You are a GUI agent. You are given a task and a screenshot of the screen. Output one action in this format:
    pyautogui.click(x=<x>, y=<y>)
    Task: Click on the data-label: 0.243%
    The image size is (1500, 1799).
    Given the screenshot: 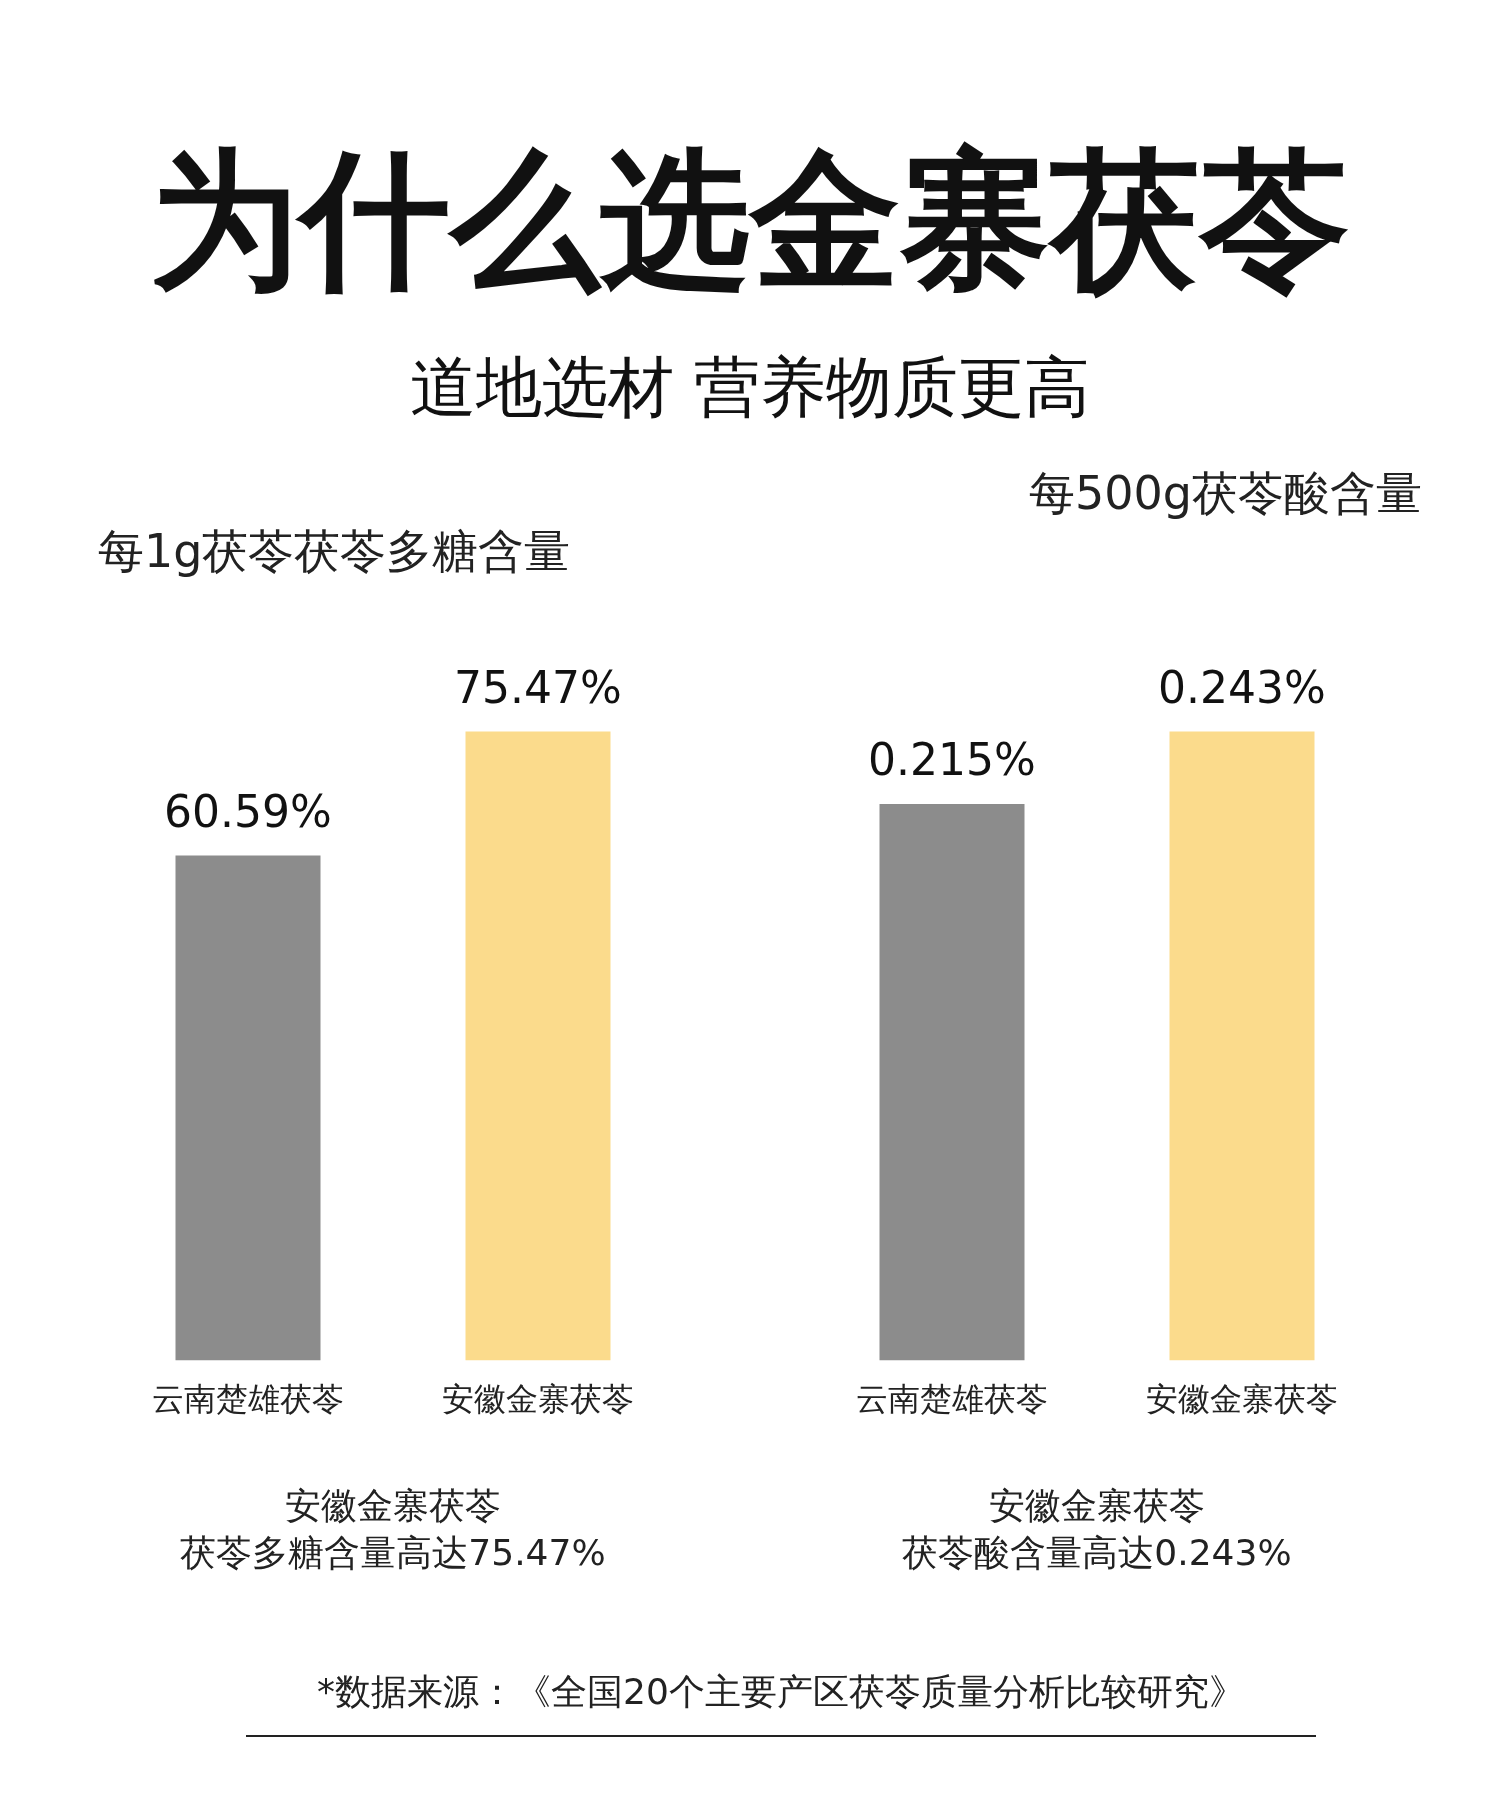 What is the action you would take?
    pyautogui.click(x=1242, y=687)
    